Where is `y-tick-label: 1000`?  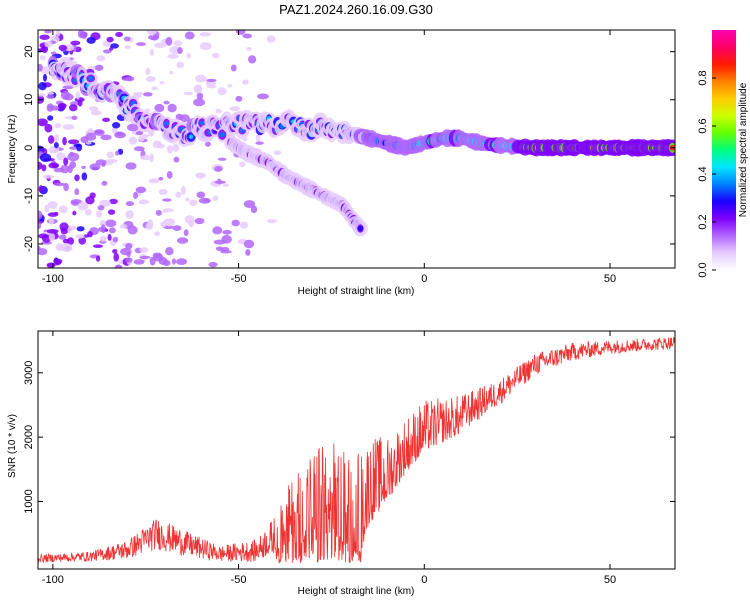
y-tick-label: 1000 is located at coordinates (29, 501).